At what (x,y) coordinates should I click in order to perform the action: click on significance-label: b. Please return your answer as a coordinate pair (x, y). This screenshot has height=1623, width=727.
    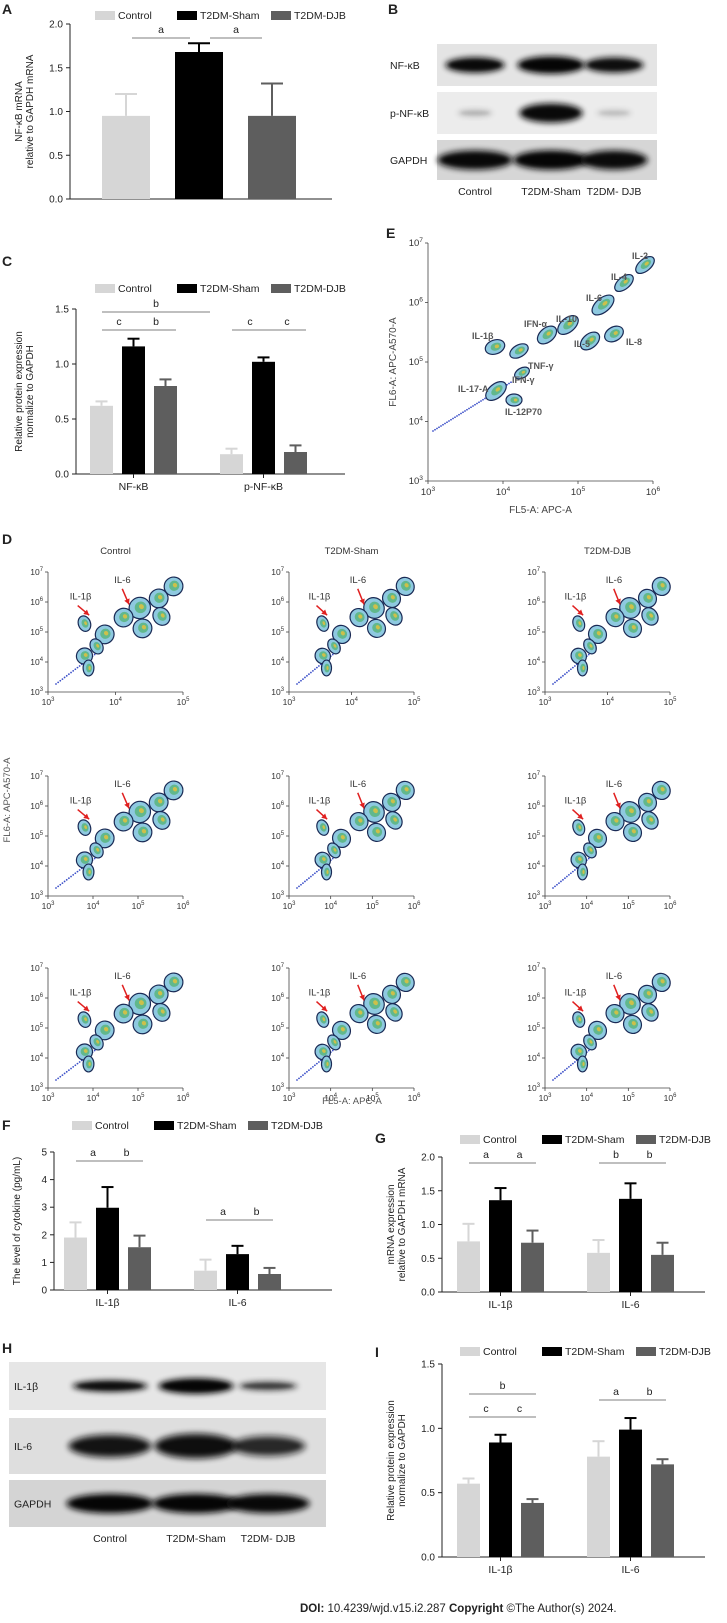
    Looking at the image, I should click on (503, 1386).